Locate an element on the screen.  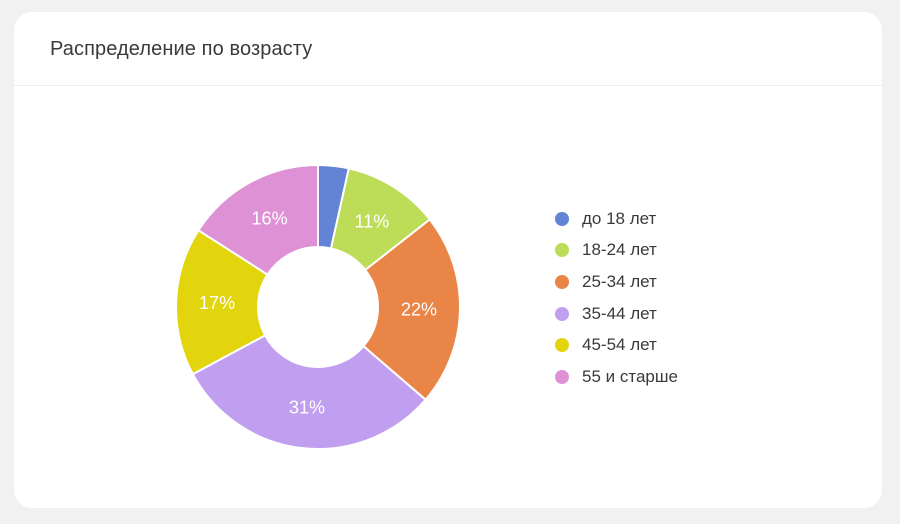
slice-data-label: 16% is located at coordinates (270, 218).